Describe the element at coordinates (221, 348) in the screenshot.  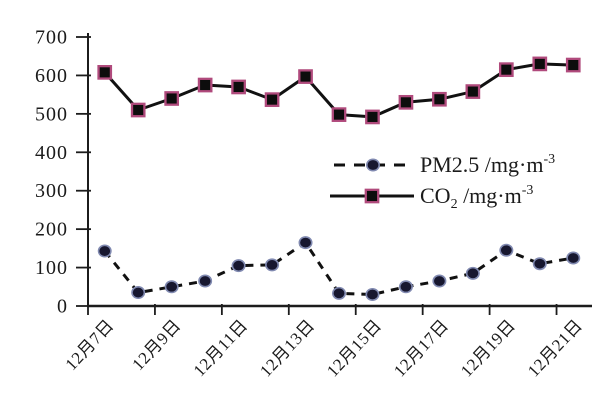
I see `x-tick-label: 12月11日` at that location.